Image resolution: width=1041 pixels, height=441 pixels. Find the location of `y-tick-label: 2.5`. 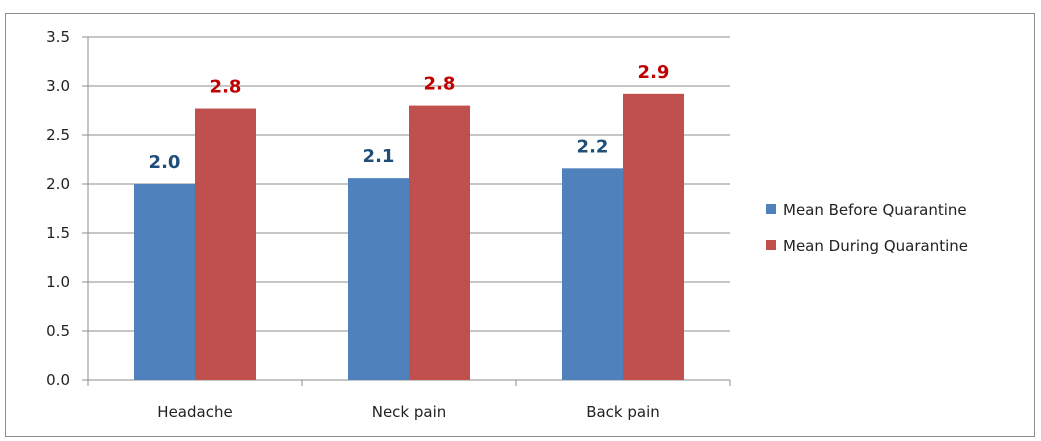

y-tick-label: 2.5 is located at coordinates (58, 135).